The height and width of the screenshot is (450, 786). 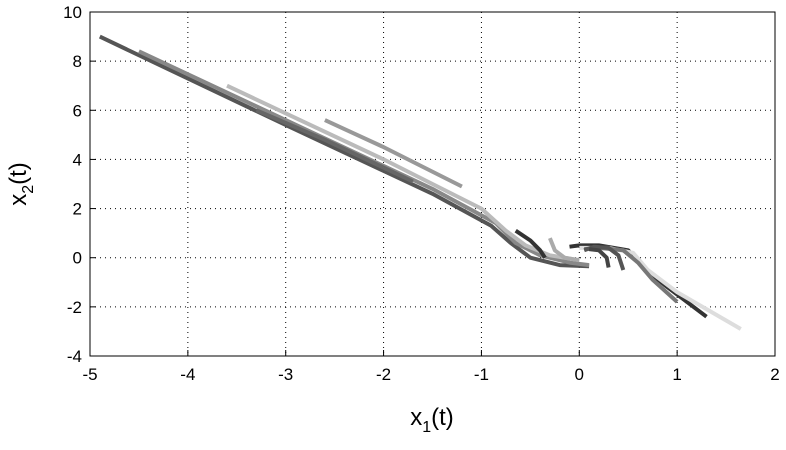 I want to click on x-tick-label: 1, so click(x=676, y=374).